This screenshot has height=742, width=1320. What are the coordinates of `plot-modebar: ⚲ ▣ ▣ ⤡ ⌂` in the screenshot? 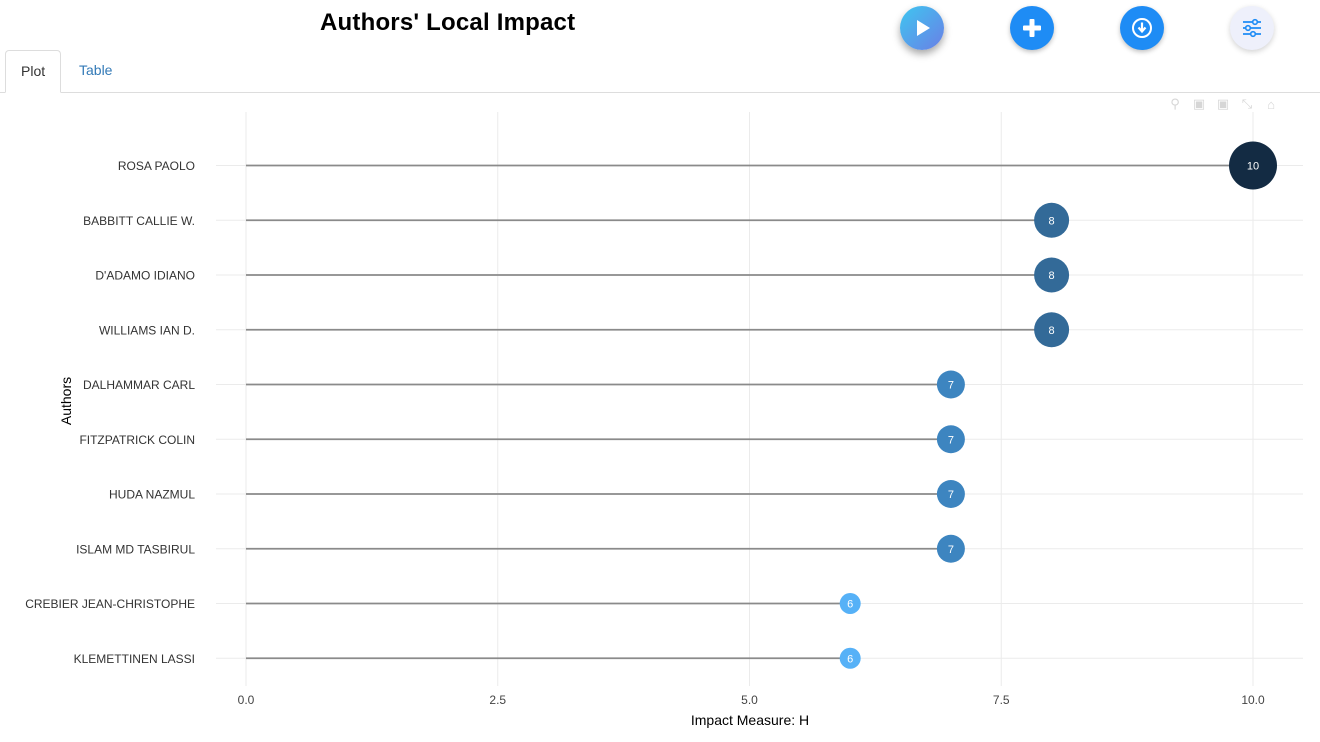 It's located at (1223, 104).